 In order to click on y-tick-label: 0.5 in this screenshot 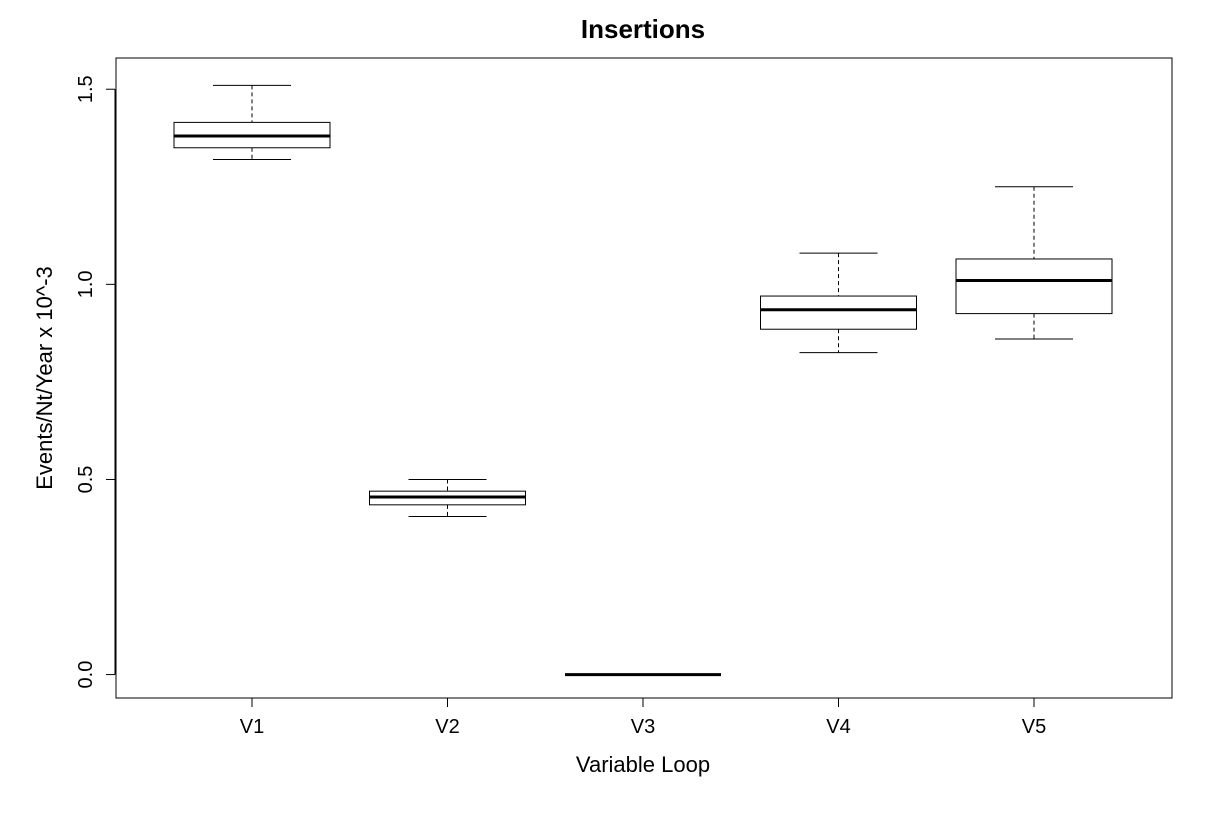, I will do `click(86, 480)`.